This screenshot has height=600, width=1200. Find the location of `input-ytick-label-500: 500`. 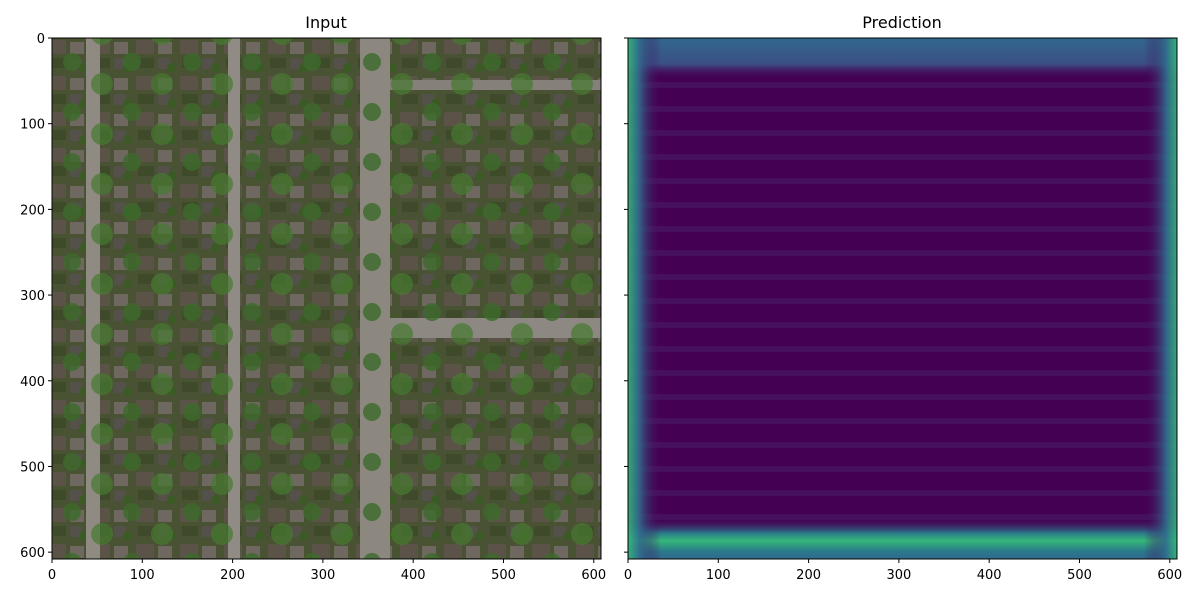

input-ytick-label-500: 500 is located at coordinates (32, 467).